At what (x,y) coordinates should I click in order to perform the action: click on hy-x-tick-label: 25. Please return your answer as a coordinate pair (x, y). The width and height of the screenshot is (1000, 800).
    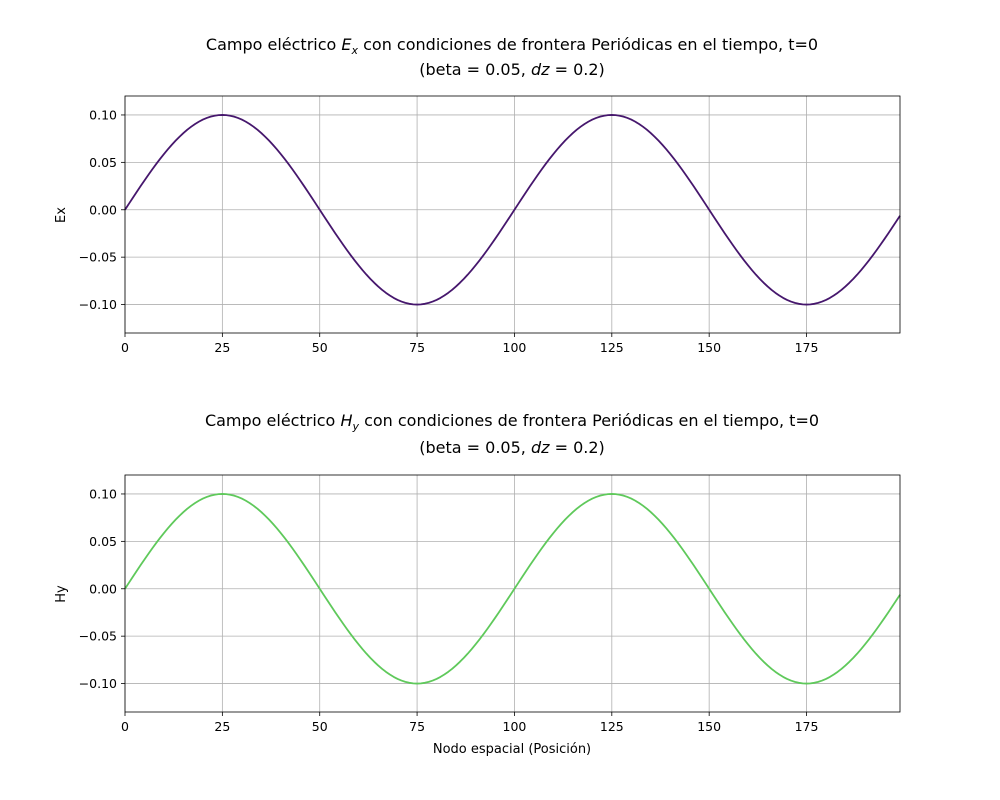
    Looking at the image, I should click on (222, 726).